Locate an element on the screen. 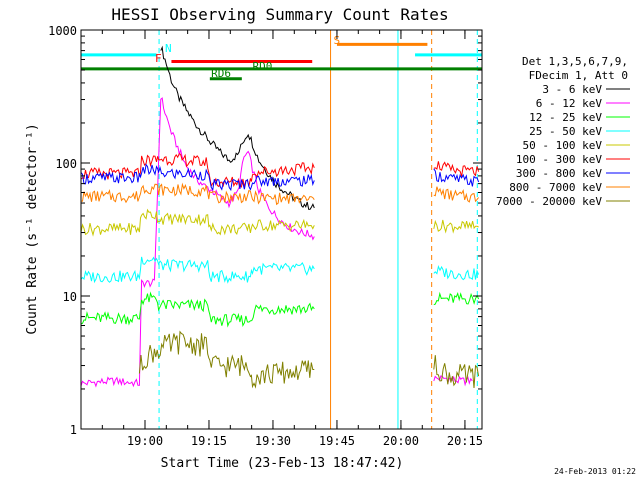  flag-label-n: N is located at coordinates (168, 48).